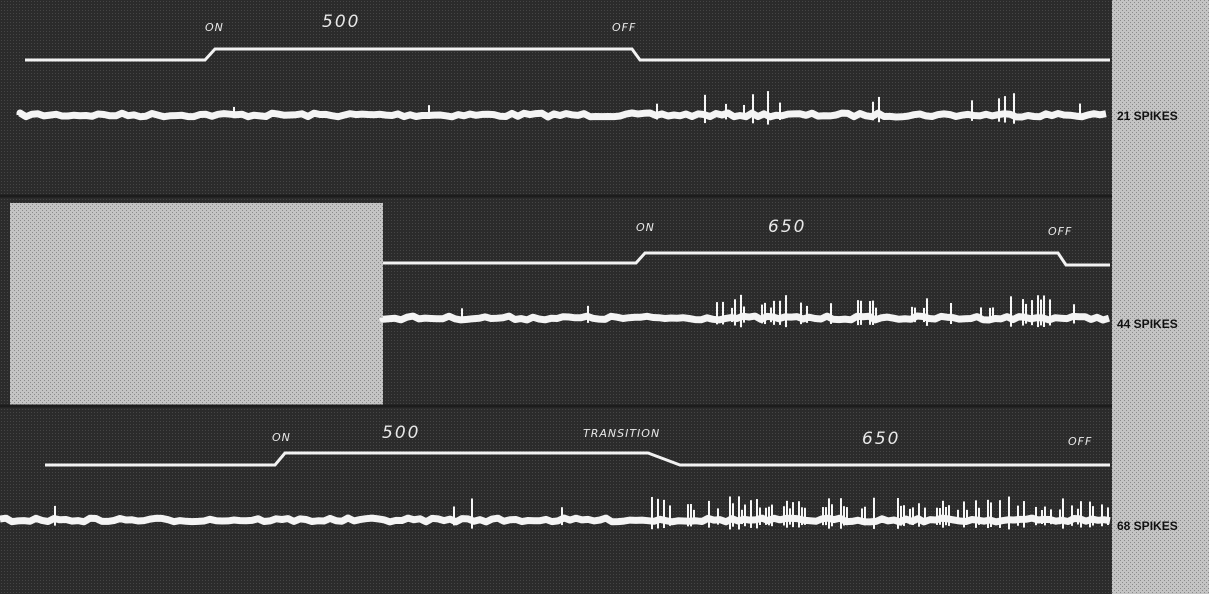 The image size is (1209, 594). Describe the element at coordinates (196, 304) in the screenshot. I see `blank-patch` at that location.